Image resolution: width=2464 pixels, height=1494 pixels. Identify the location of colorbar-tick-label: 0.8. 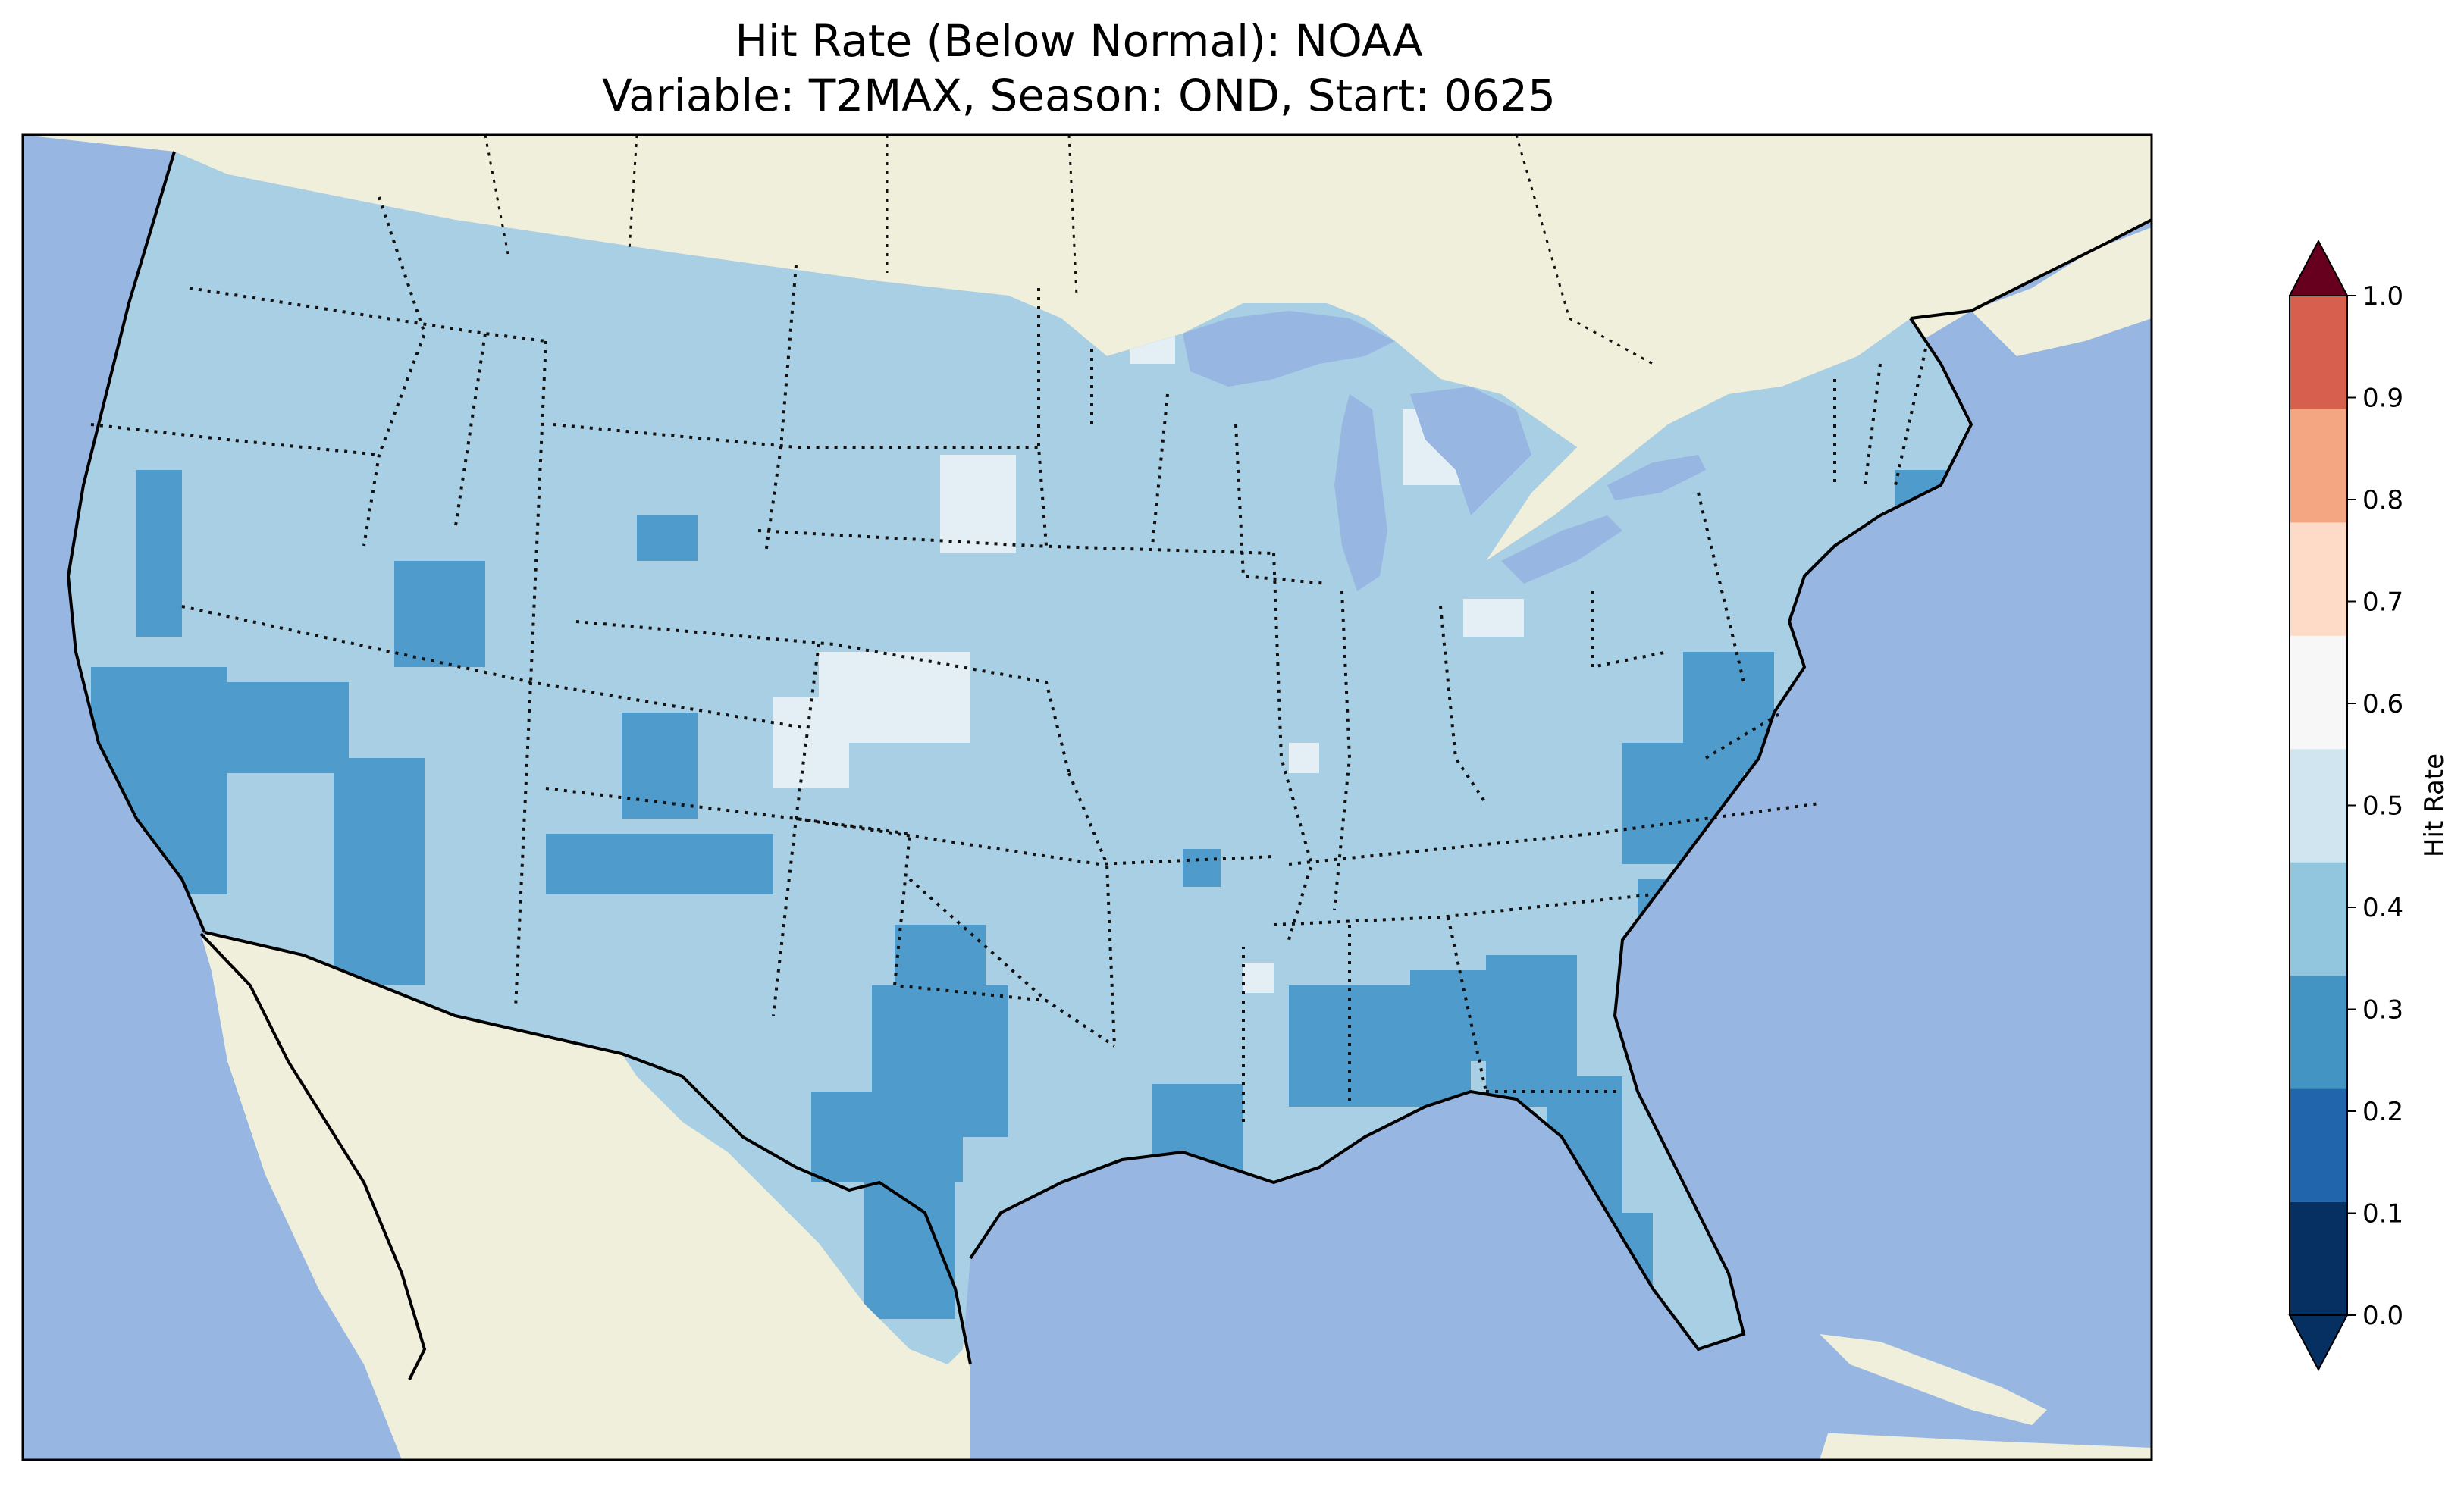
(2382, 500).